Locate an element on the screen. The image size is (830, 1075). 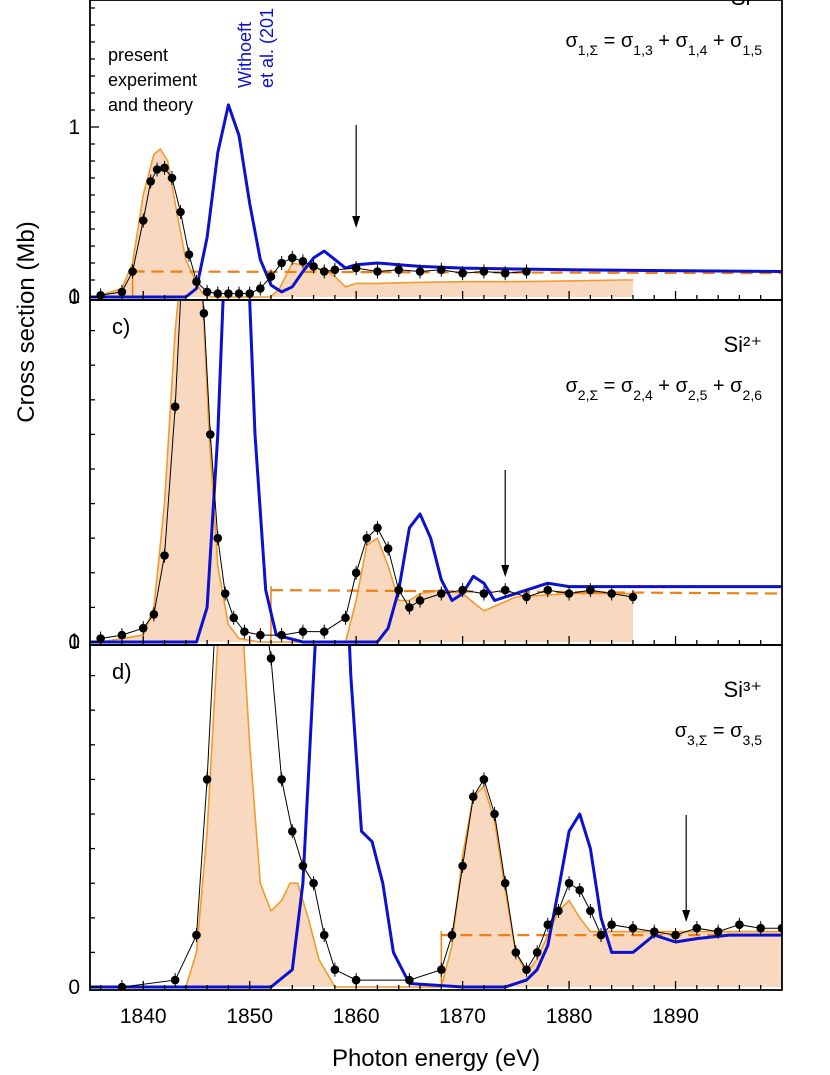
ion-label: Si²⁺ is located at coordinates (743, 344).